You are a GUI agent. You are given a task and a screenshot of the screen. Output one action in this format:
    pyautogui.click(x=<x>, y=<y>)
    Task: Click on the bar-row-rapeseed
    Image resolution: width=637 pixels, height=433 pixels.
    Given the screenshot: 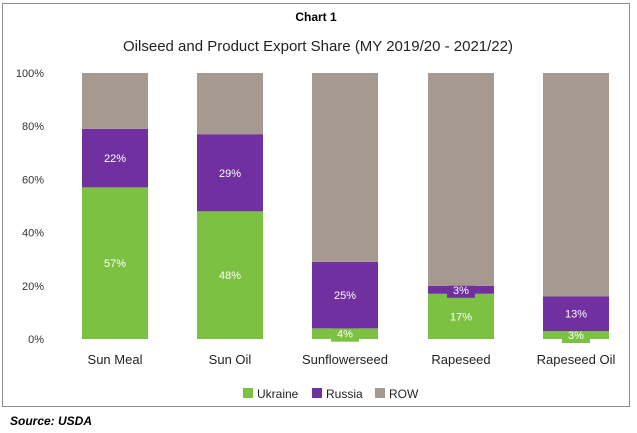 What is the action you would take?
    pyautogui.click(x=461, y=179)
    